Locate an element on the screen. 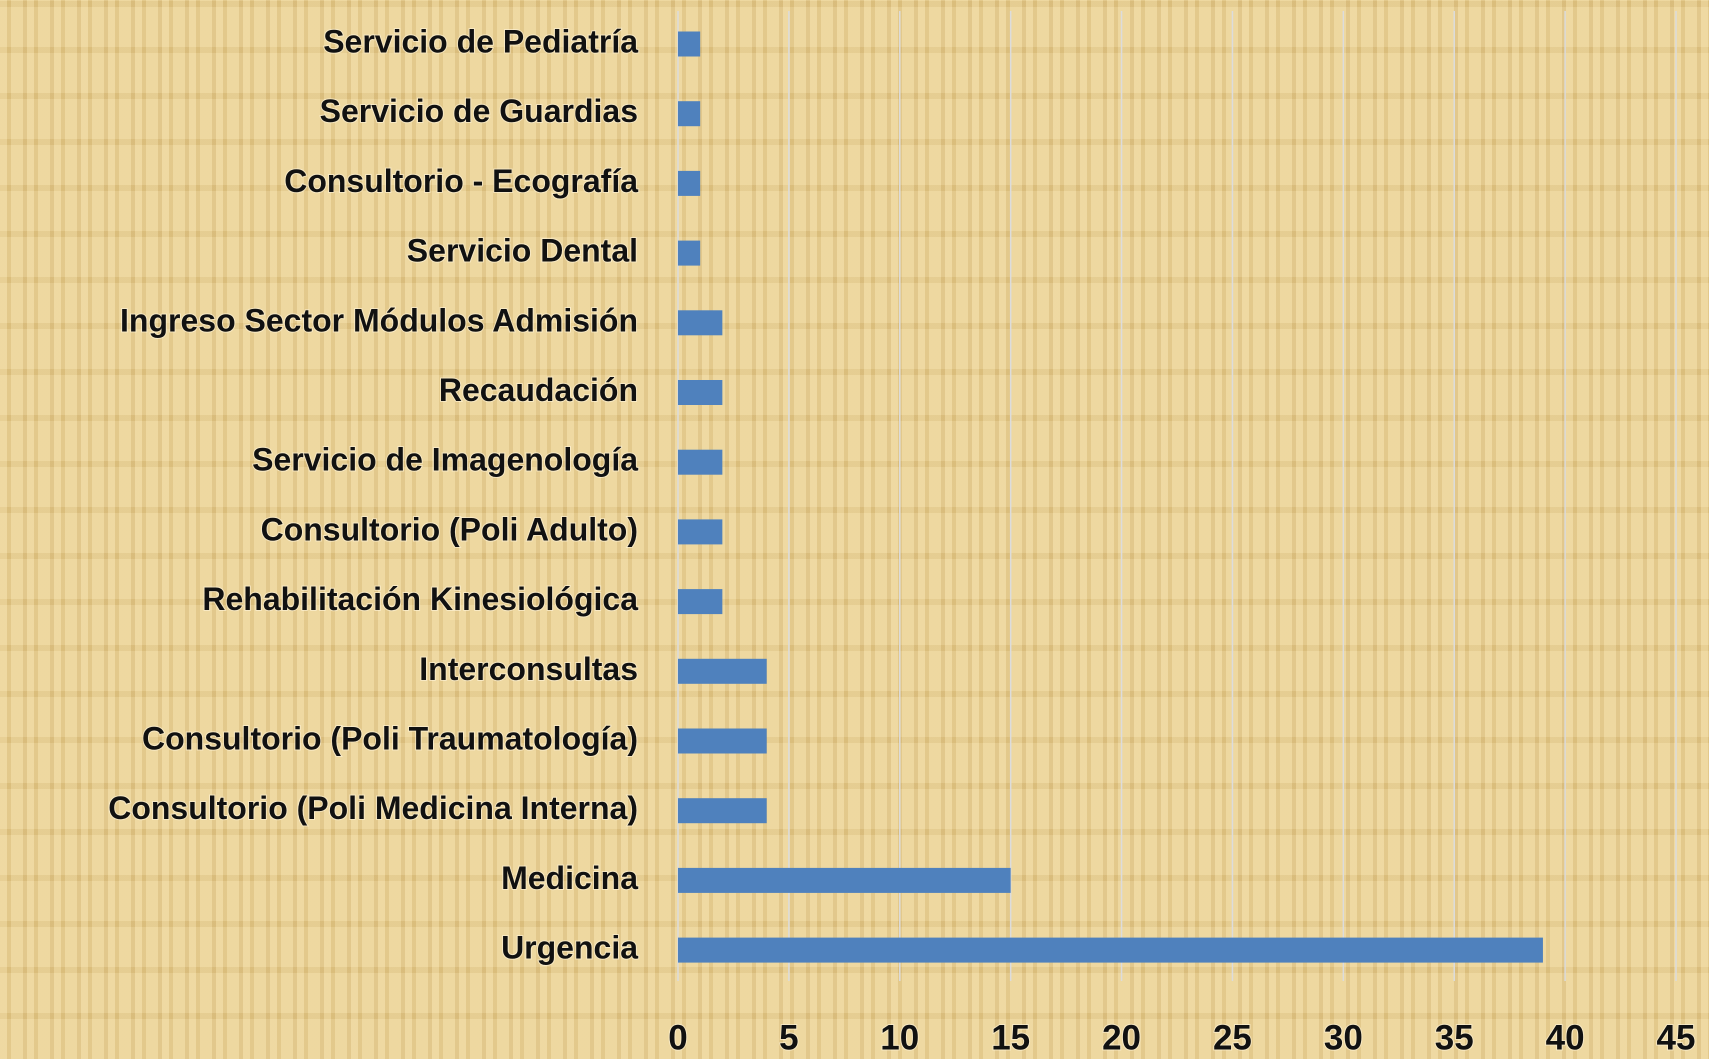 This screenshot has width=1709, height=1059. y-tick-label: Servicio de Pediatría is located at coordinates (480, 41).